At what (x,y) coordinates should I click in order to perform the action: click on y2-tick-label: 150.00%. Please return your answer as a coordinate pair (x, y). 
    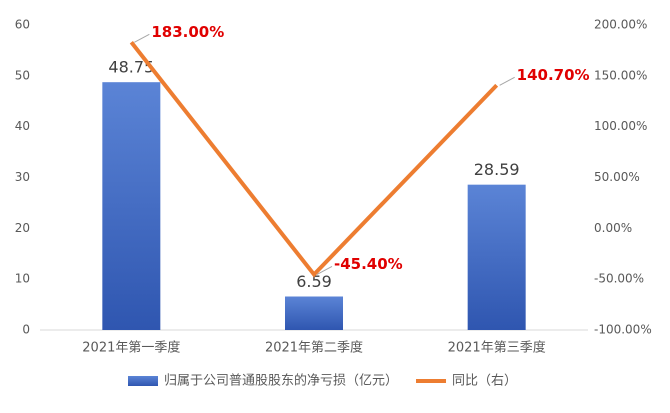
    Looking at the image, I should click on (620, 75).